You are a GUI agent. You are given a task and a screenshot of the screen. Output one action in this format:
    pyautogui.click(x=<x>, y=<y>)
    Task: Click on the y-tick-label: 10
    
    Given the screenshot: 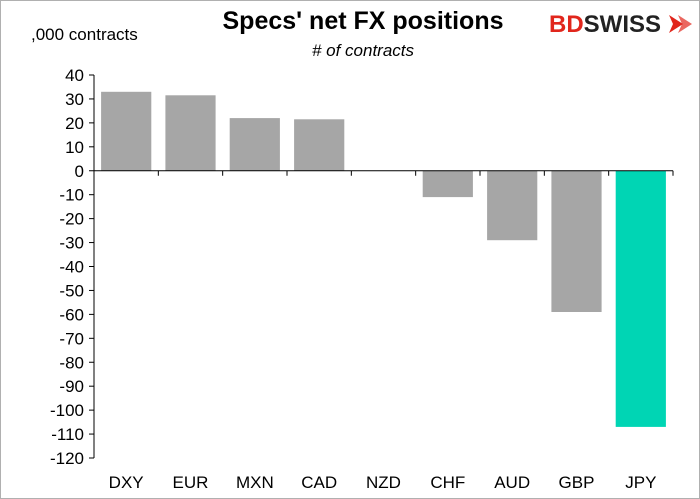 What is the action you would take?
    pyautogui.click(x=74, y=147)
    